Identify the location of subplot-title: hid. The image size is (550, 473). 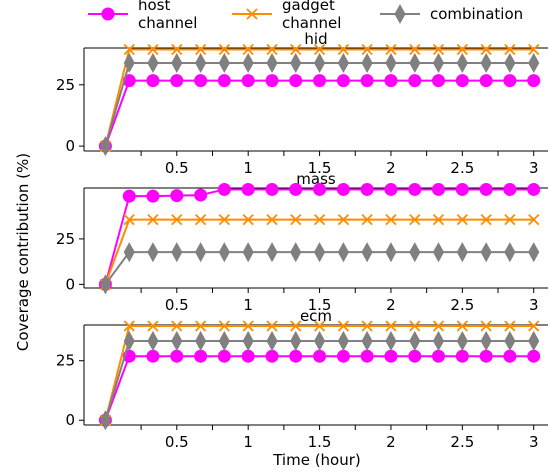
(315, 39).